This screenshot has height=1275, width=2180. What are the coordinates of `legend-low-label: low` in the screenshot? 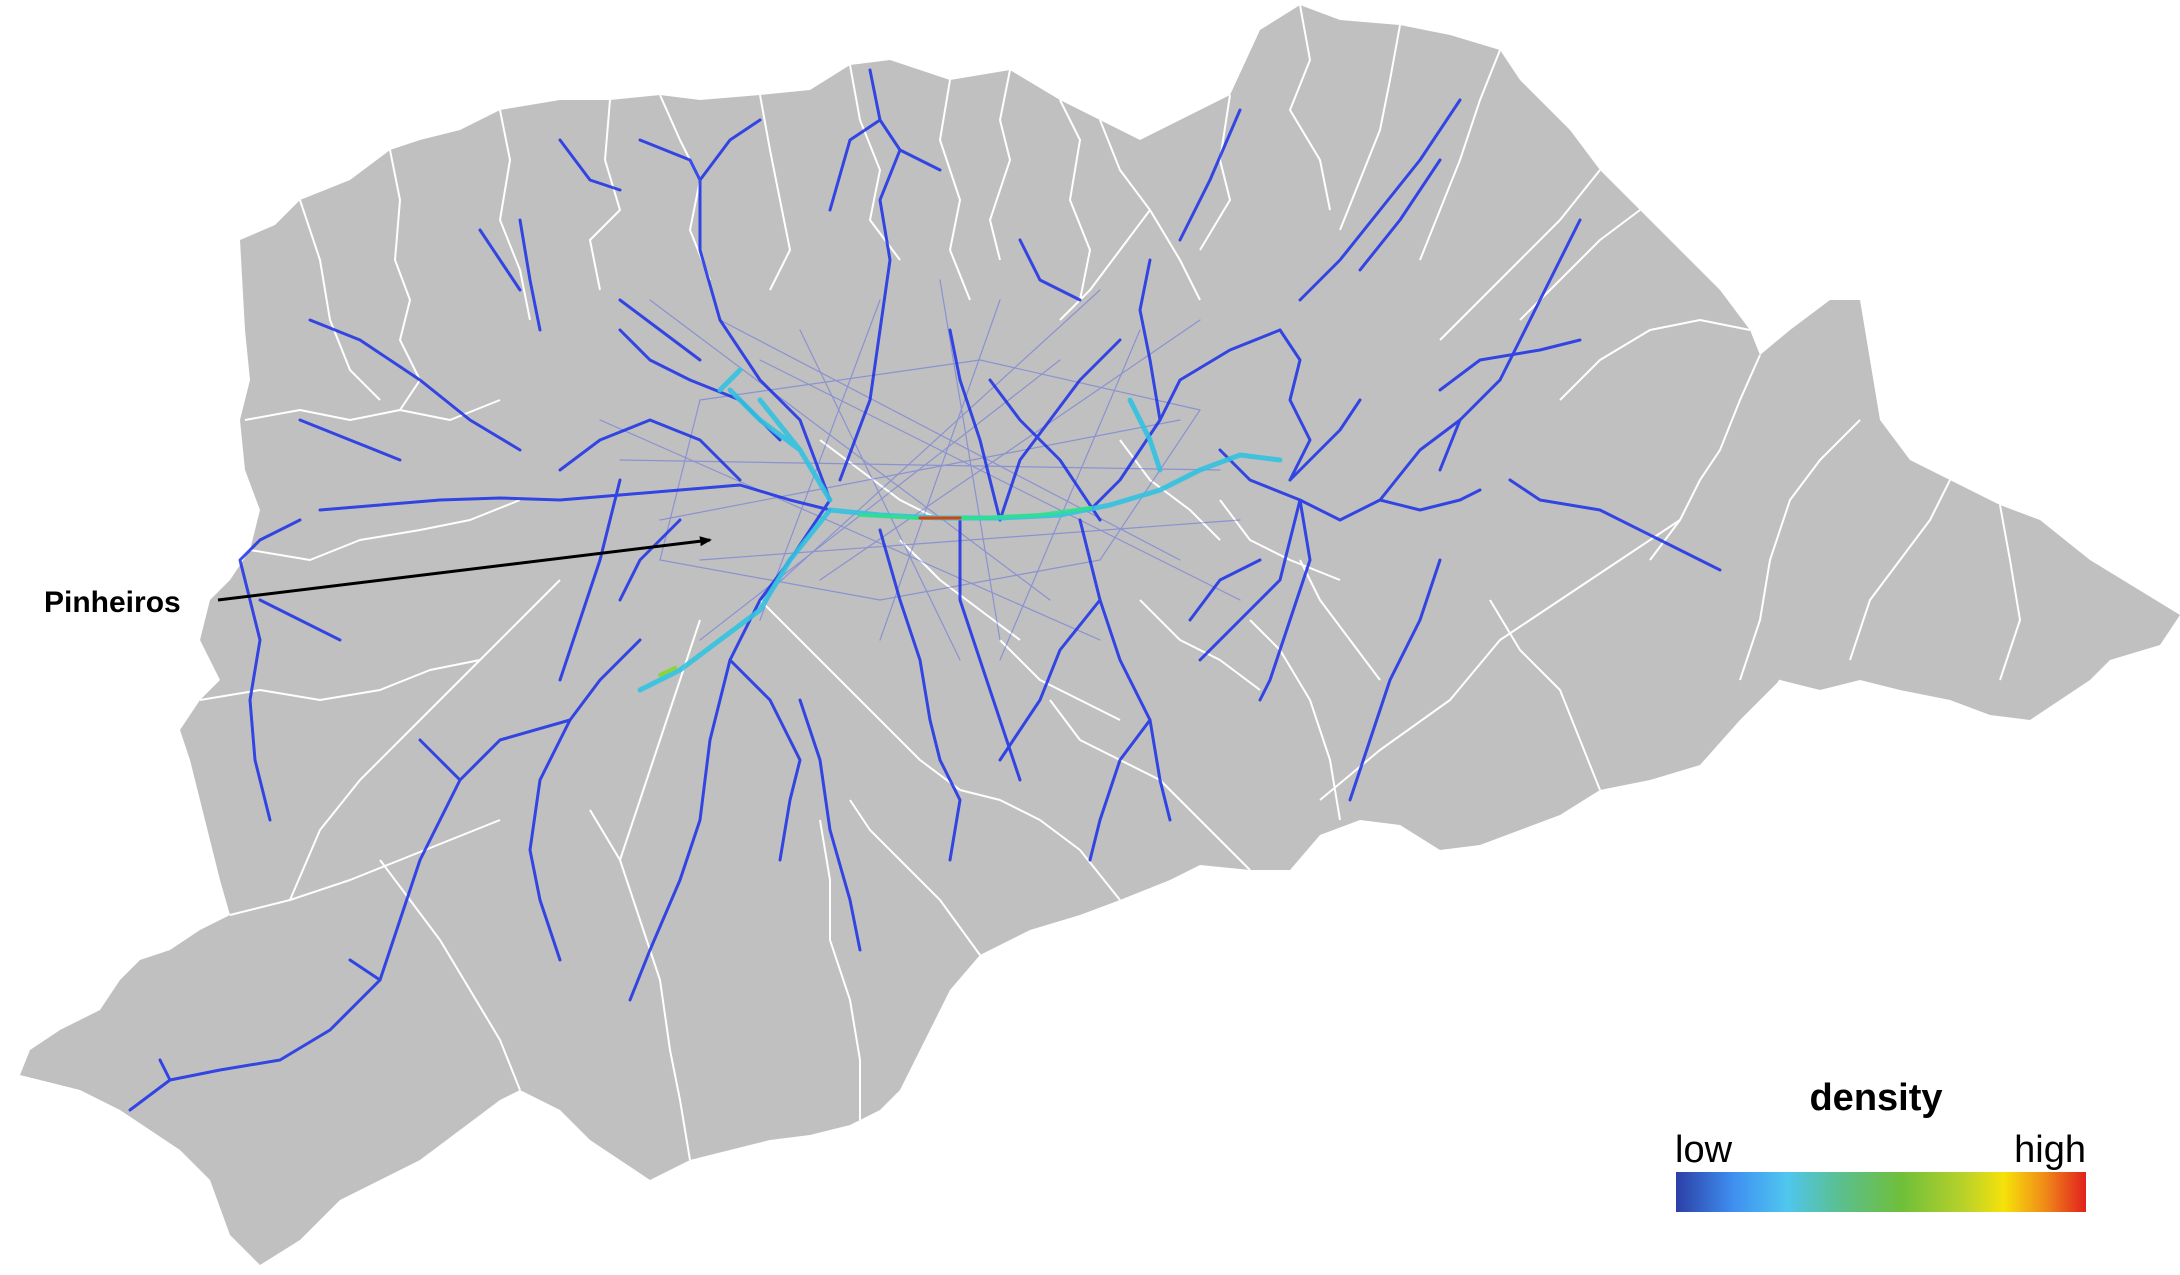 It's located at (1704, 1150).